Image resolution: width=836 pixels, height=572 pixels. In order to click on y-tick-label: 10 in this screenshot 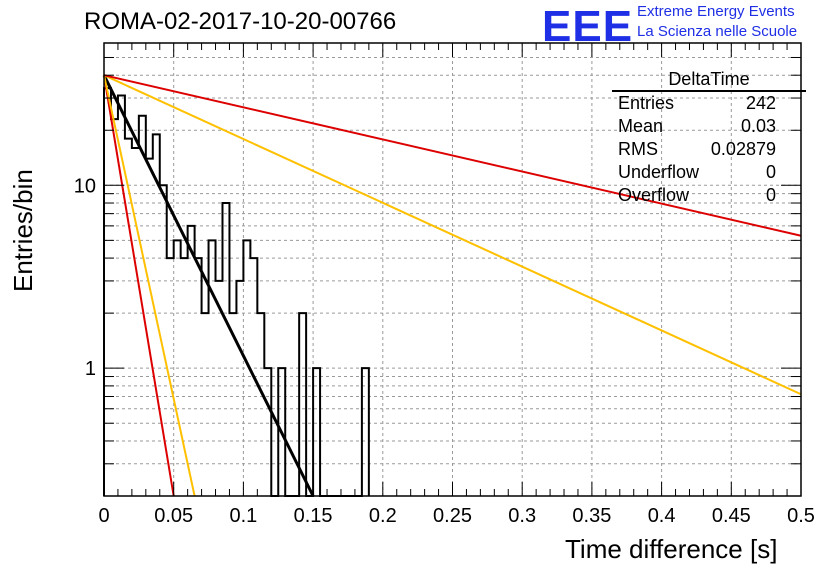, I will do `click(85, 186)`.